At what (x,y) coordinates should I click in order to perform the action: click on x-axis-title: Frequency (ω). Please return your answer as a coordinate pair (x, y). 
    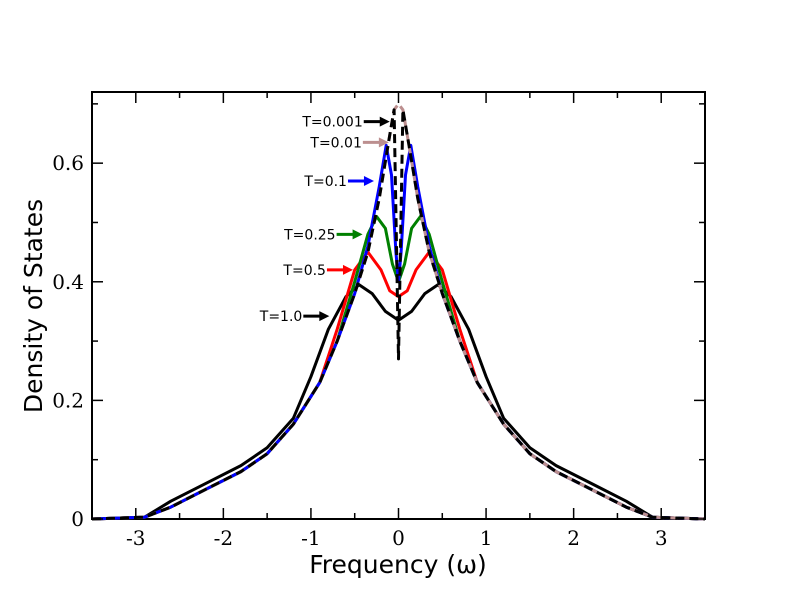
    Looking at the image, I should click on (398, 564).